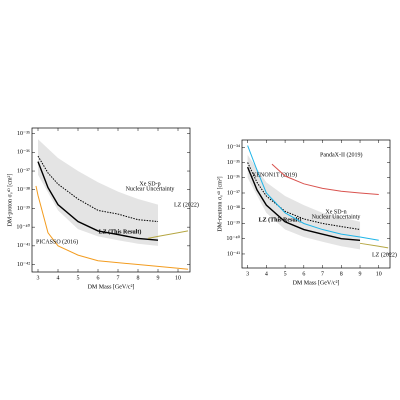 This screenshot has width=400, height=400. Describe the element at coordinates (335, 212) in the screenshot. I see `band-label: Xe SD-n` at that location.